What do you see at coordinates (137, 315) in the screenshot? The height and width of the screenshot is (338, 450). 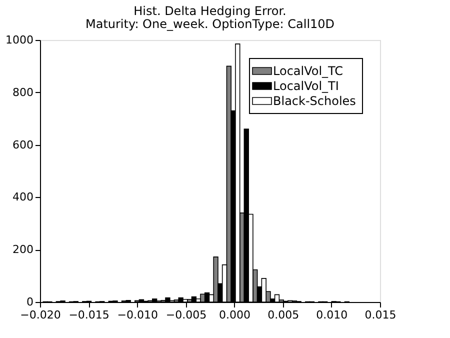 I see `x-tick-label: −0.010` at bounding box center [137, 315].